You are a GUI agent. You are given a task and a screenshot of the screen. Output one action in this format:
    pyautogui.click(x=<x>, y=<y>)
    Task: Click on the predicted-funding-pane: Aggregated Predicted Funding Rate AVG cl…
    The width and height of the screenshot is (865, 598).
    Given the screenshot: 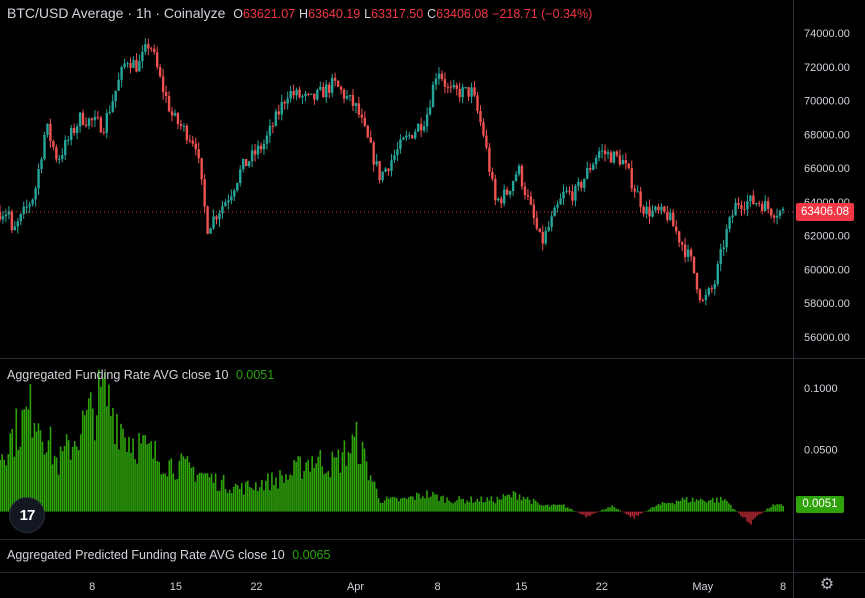 What is the action you would take?
    pyautogui.click(x=432, y=556)
    